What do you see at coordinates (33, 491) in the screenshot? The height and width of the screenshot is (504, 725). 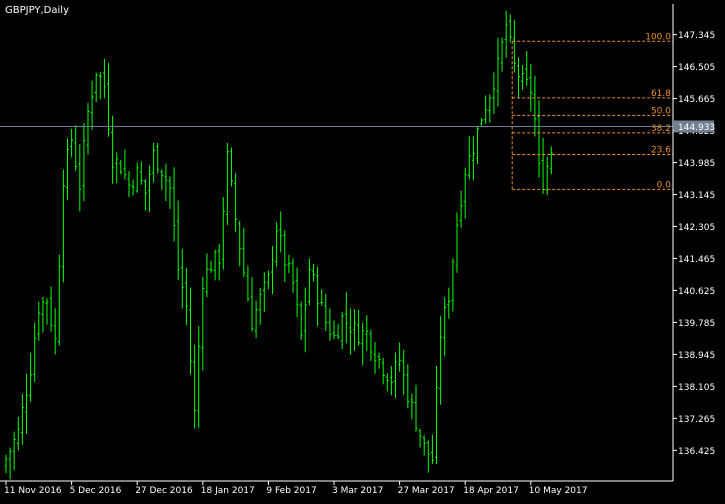 I see `x-tick-label: 11 Nov 2016` at bounding box center [33, 491].